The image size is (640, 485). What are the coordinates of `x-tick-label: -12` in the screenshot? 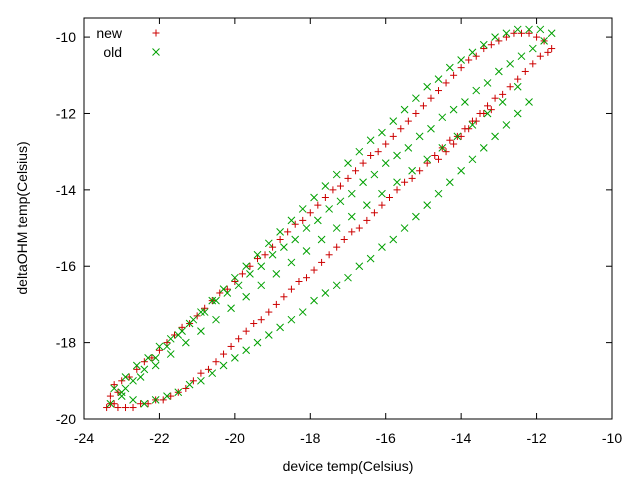 It's located at (536, 438).